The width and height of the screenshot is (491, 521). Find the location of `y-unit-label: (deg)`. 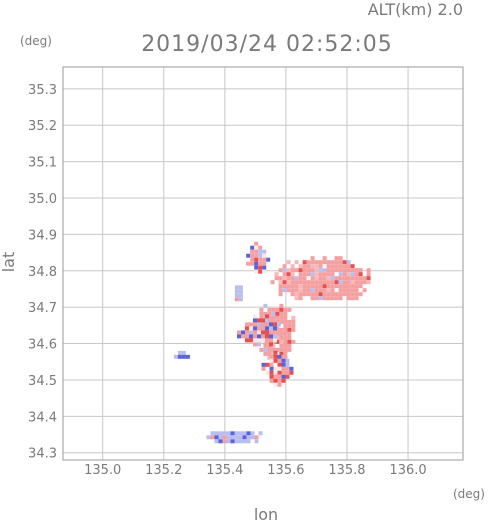

y-unit-label: (deg) is located at coordinates (36, 41).